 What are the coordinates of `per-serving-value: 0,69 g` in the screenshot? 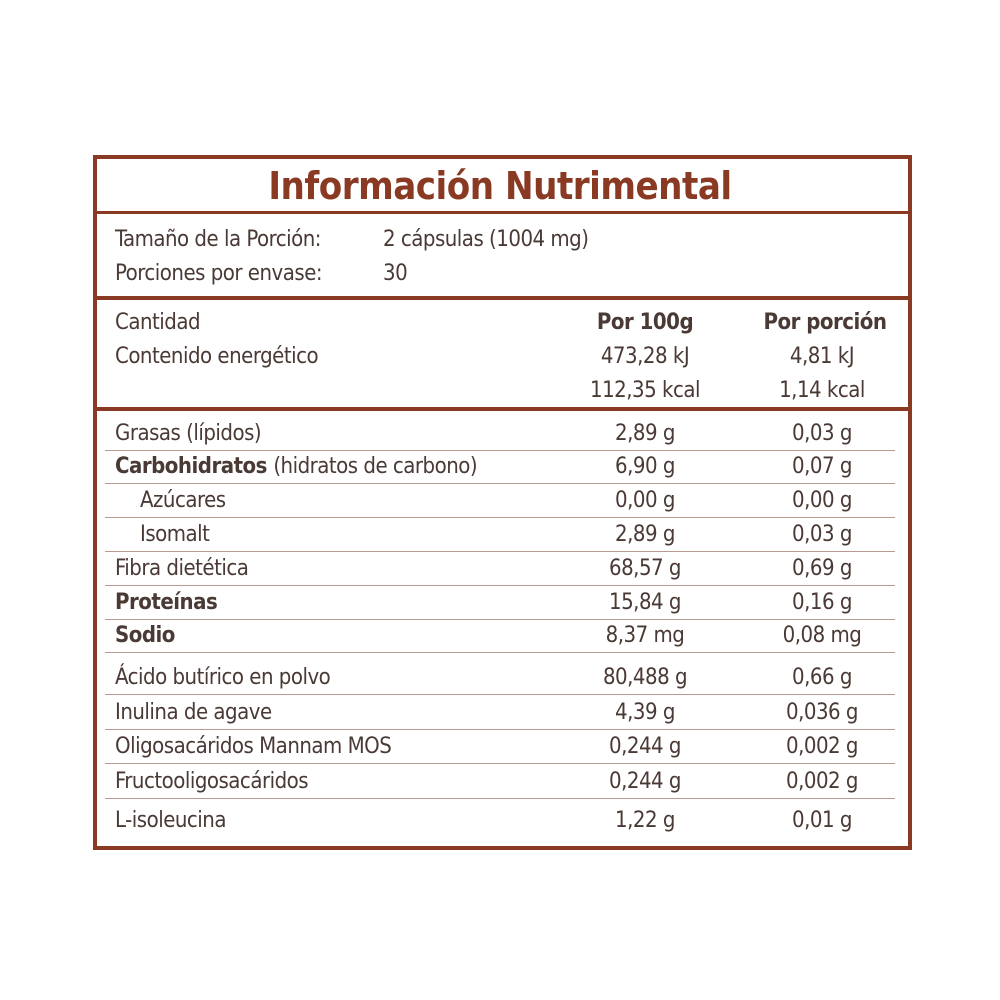 It's located at (822, 568).